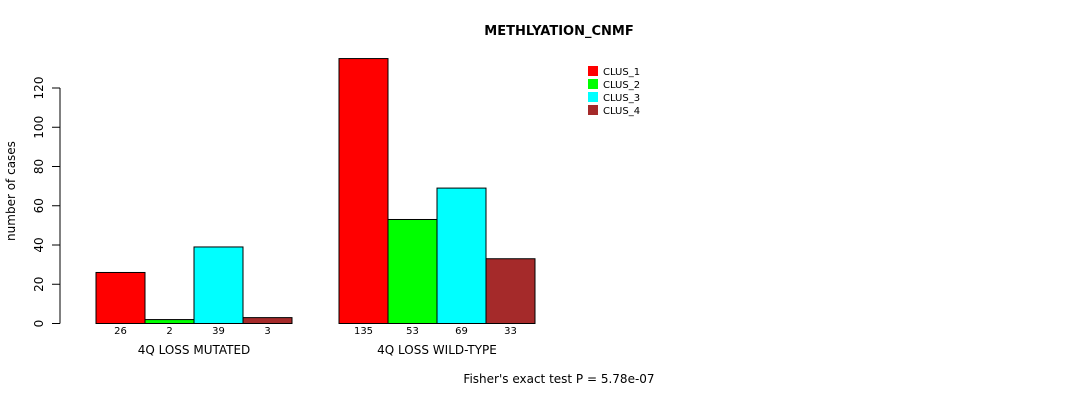  Describe the element at coordinates (169, 331) in the screenshot. I see `bar-value-label: 2` at that location.